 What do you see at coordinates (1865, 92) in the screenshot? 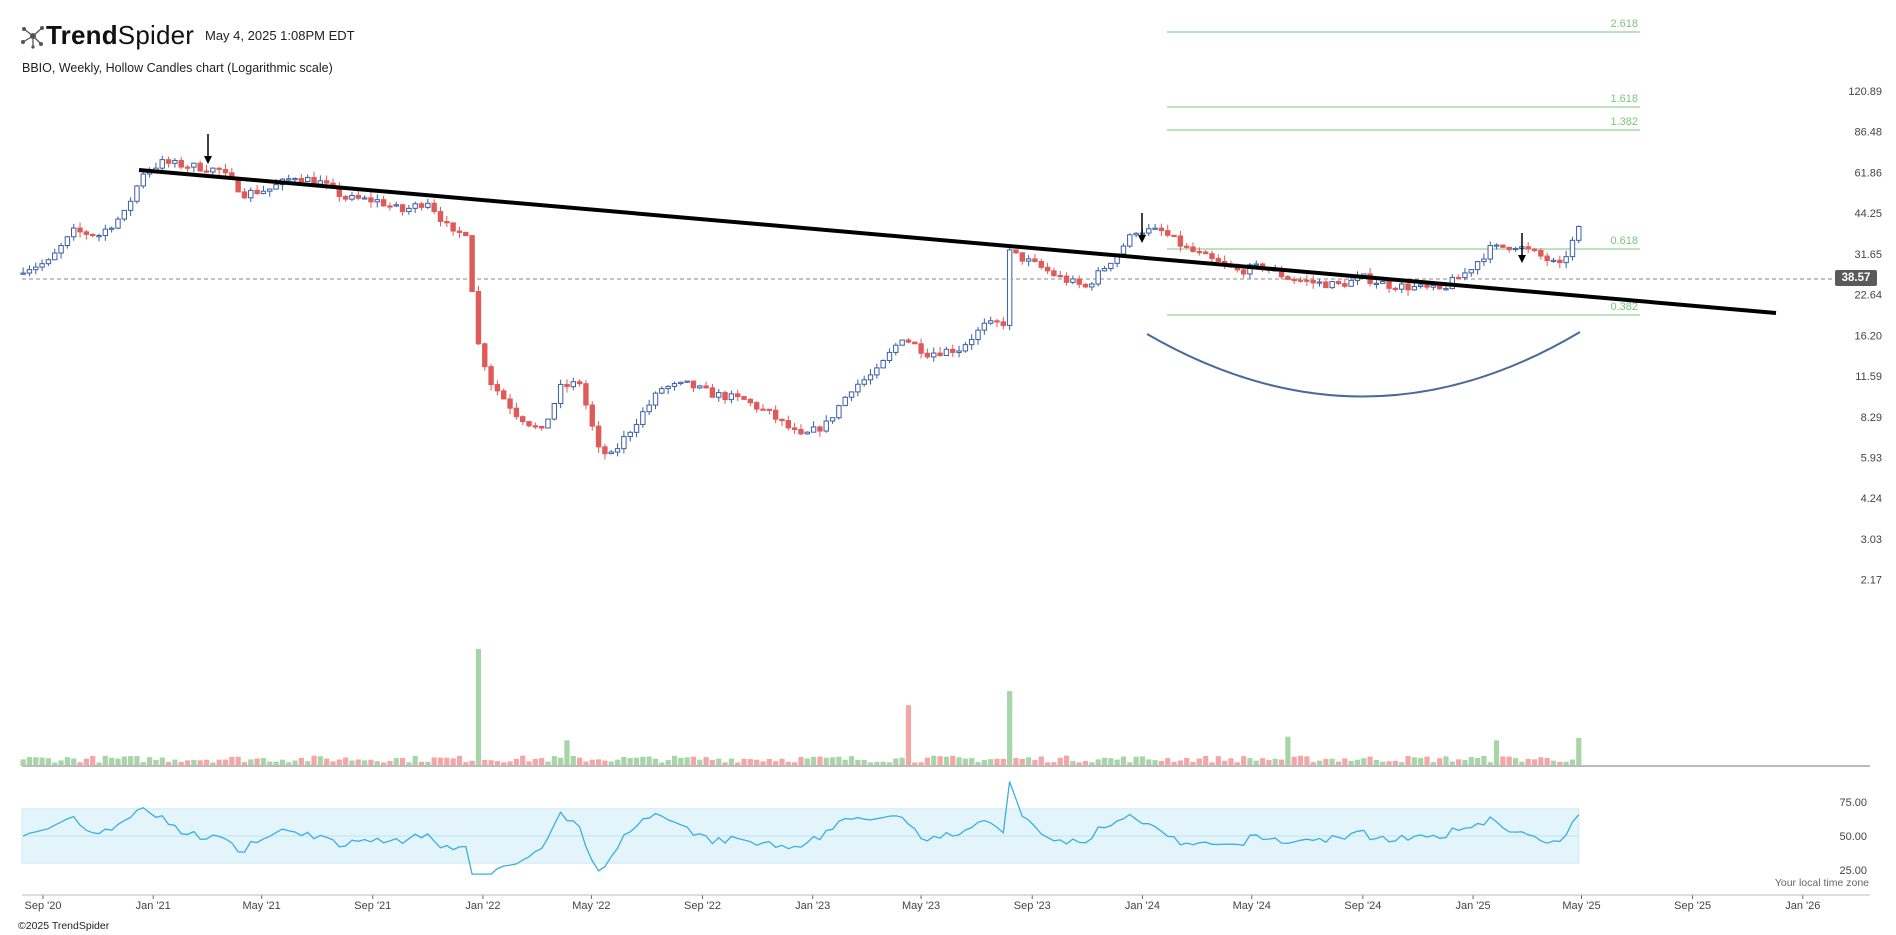
I see `price-tick-label: 120.89` at bounding box center [1865, 92].